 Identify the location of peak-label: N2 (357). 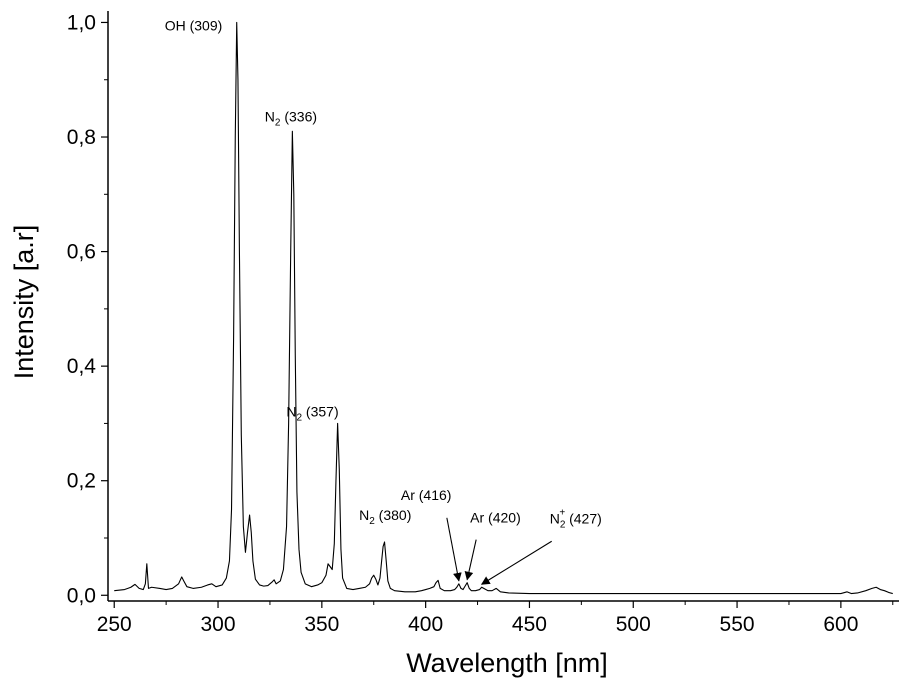
(312, 413).